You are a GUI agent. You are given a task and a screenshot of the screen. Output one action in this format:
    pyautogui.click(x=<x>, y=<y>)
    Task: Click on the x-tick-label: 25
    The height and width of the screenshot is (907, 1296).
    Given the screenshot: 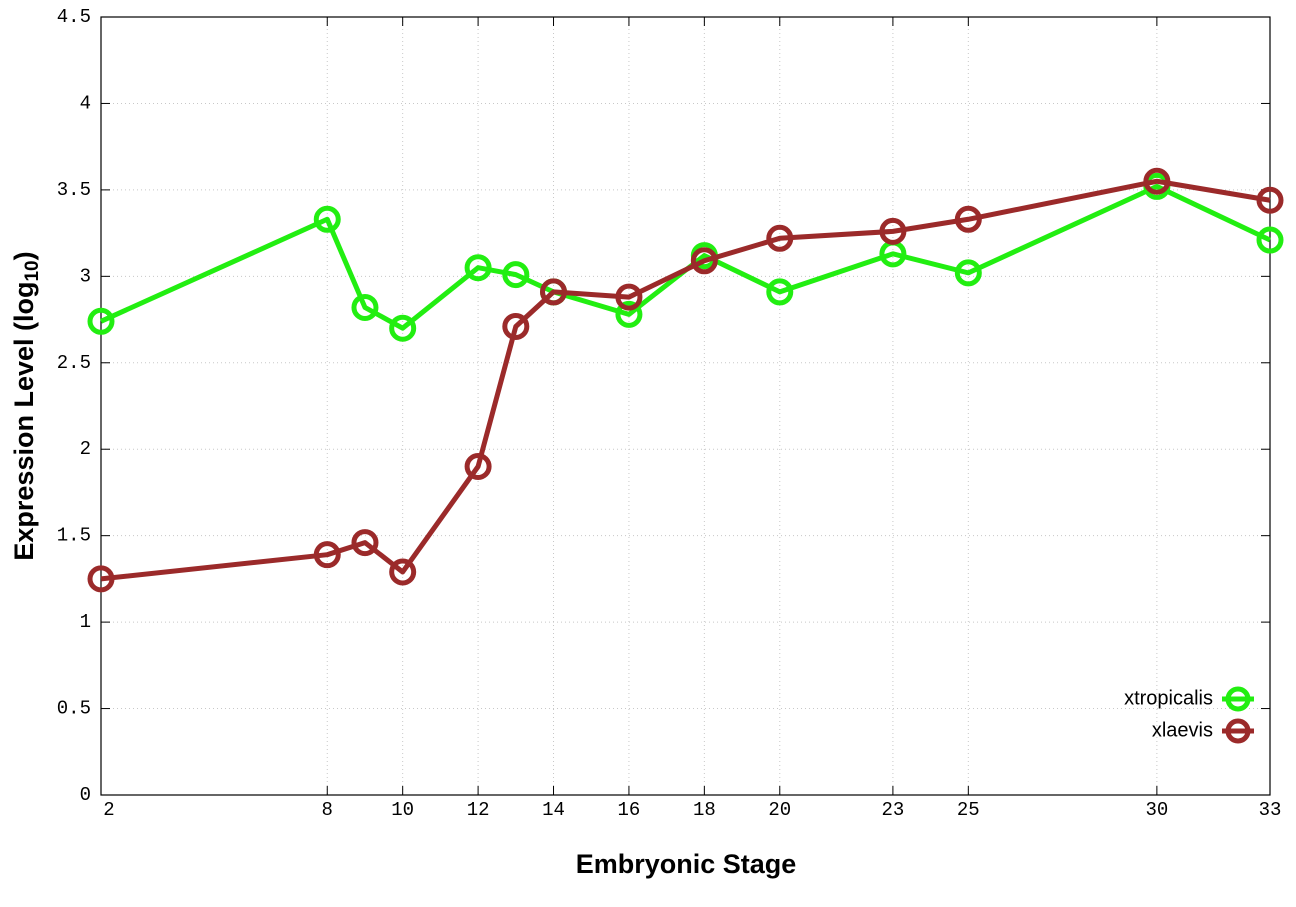 What is the action you would take?
    pyautogui.click(x=968, y=810)
    